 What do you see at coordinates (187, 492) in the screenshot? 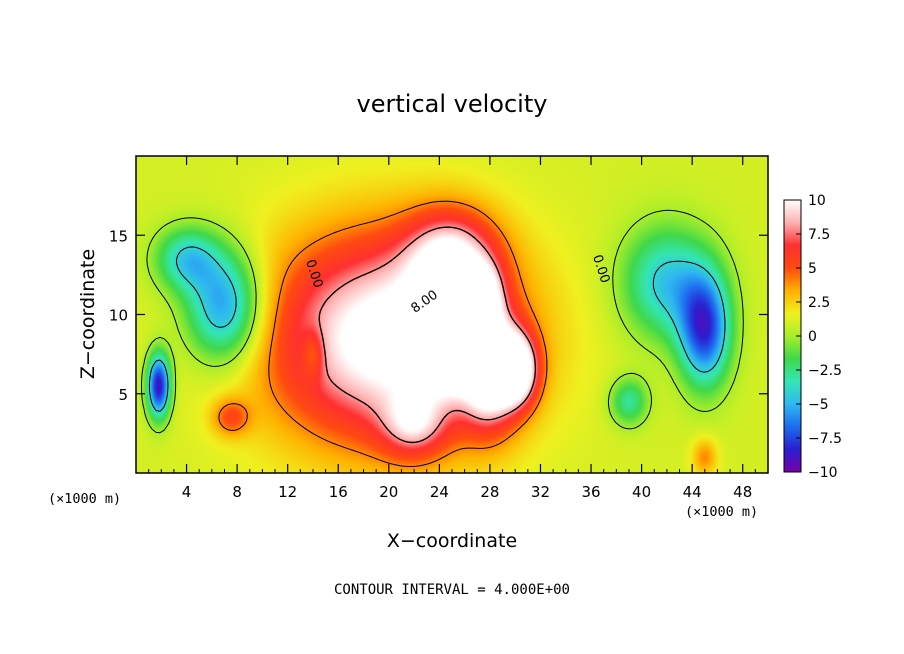
I see `x-tick-label: 4` at bounding box center [187, 492].